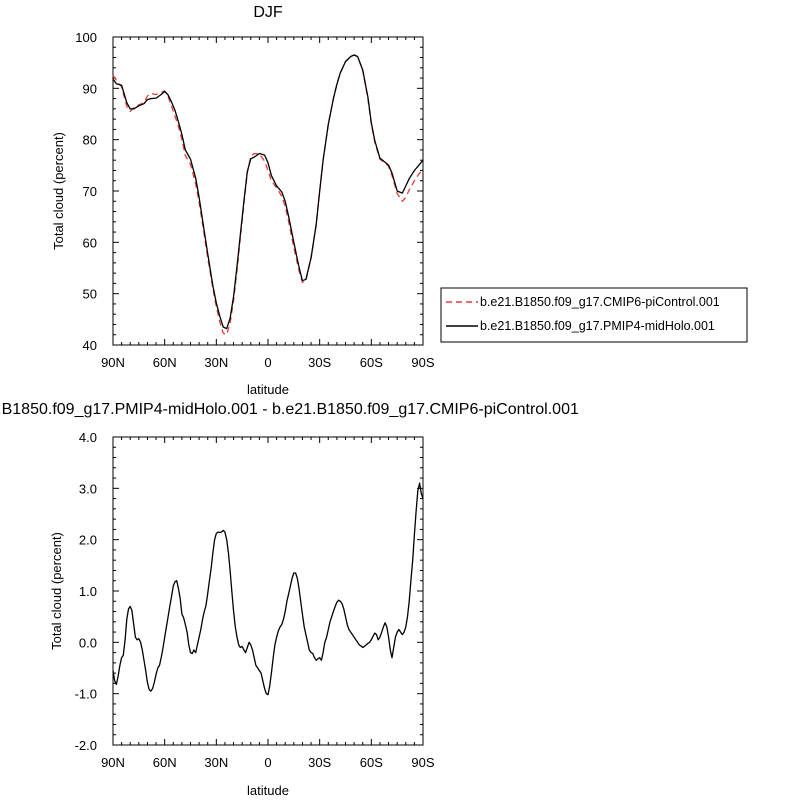  What do you see at coordinates (88, 642) in the screenshot?
I see `bottom-y-tick-label: 0.0` at bounding box center [88, 642].